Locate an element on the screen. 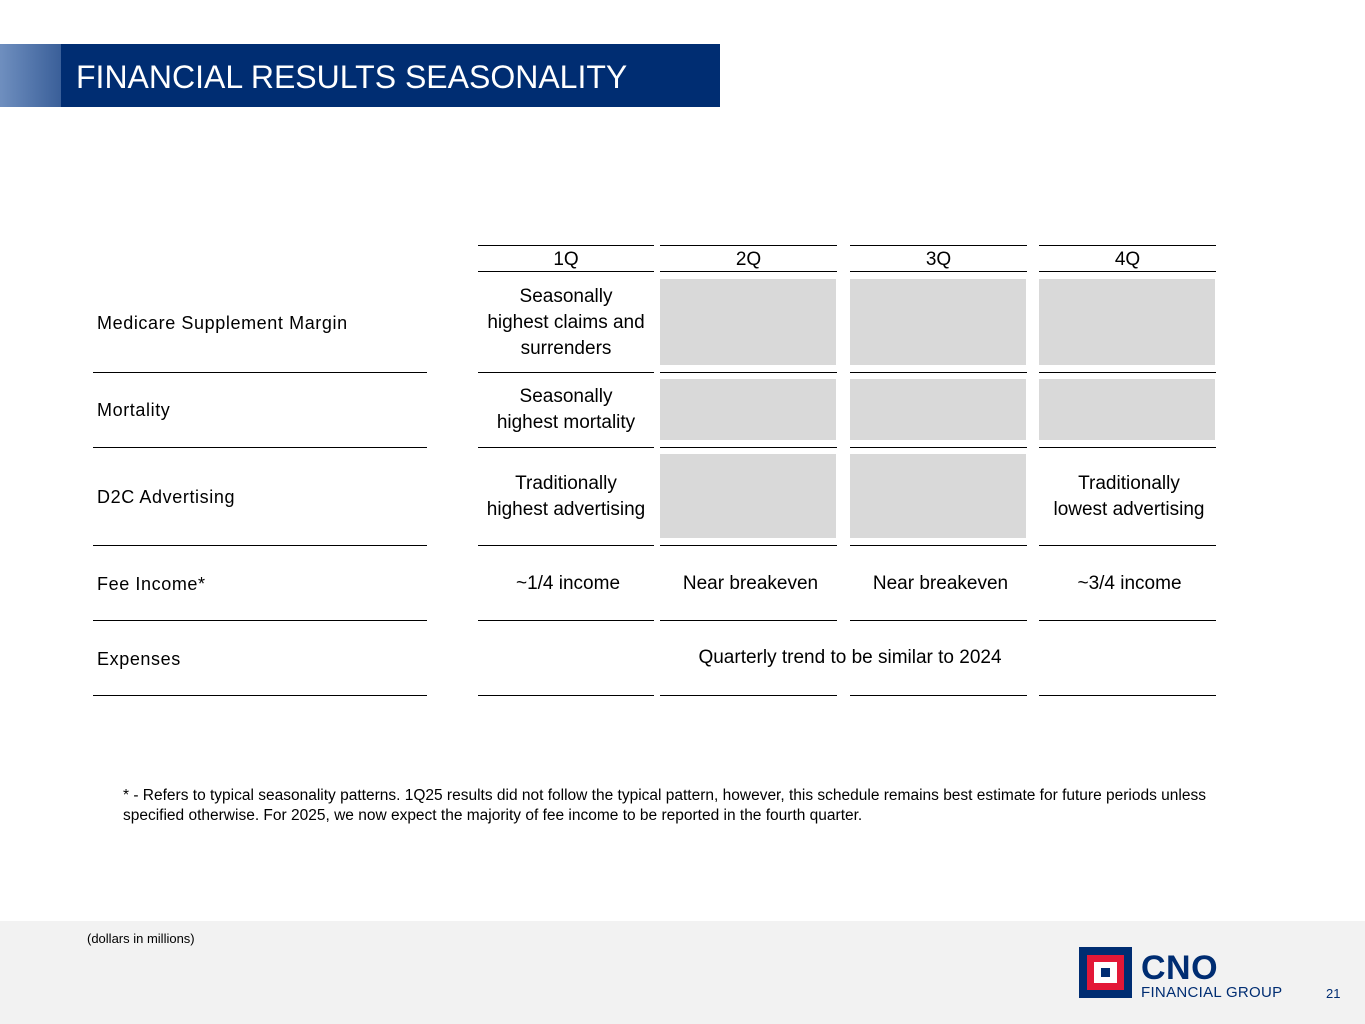 Image resolution: width=1365 pixels, height=1024 pixels. title-banner is located at coordinates (390, 75).